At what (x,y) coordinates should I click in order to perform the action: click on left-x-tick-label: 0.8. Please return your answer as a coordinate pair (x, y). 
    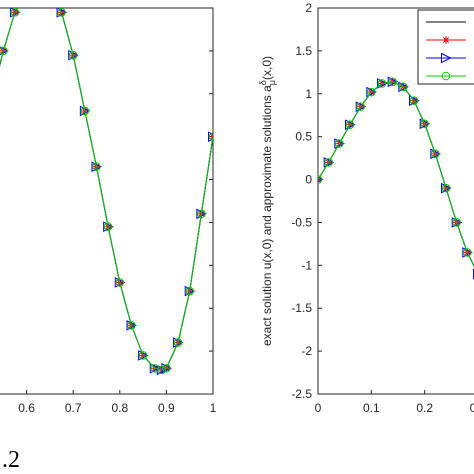
    Looking at the image, I should click on (119, 408).